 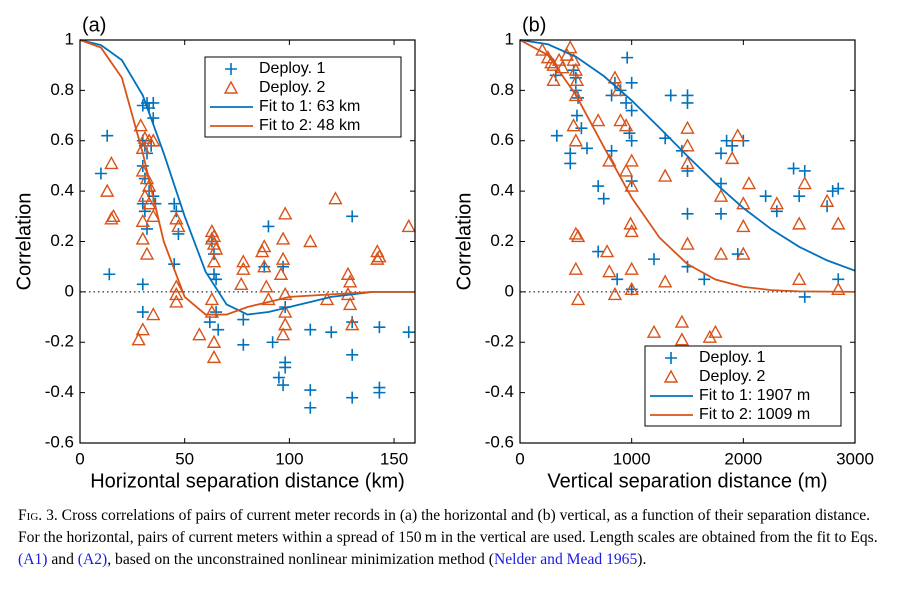 I want to click on legend-label: Fit to 2: 48 km, so click(x=309, y=125).